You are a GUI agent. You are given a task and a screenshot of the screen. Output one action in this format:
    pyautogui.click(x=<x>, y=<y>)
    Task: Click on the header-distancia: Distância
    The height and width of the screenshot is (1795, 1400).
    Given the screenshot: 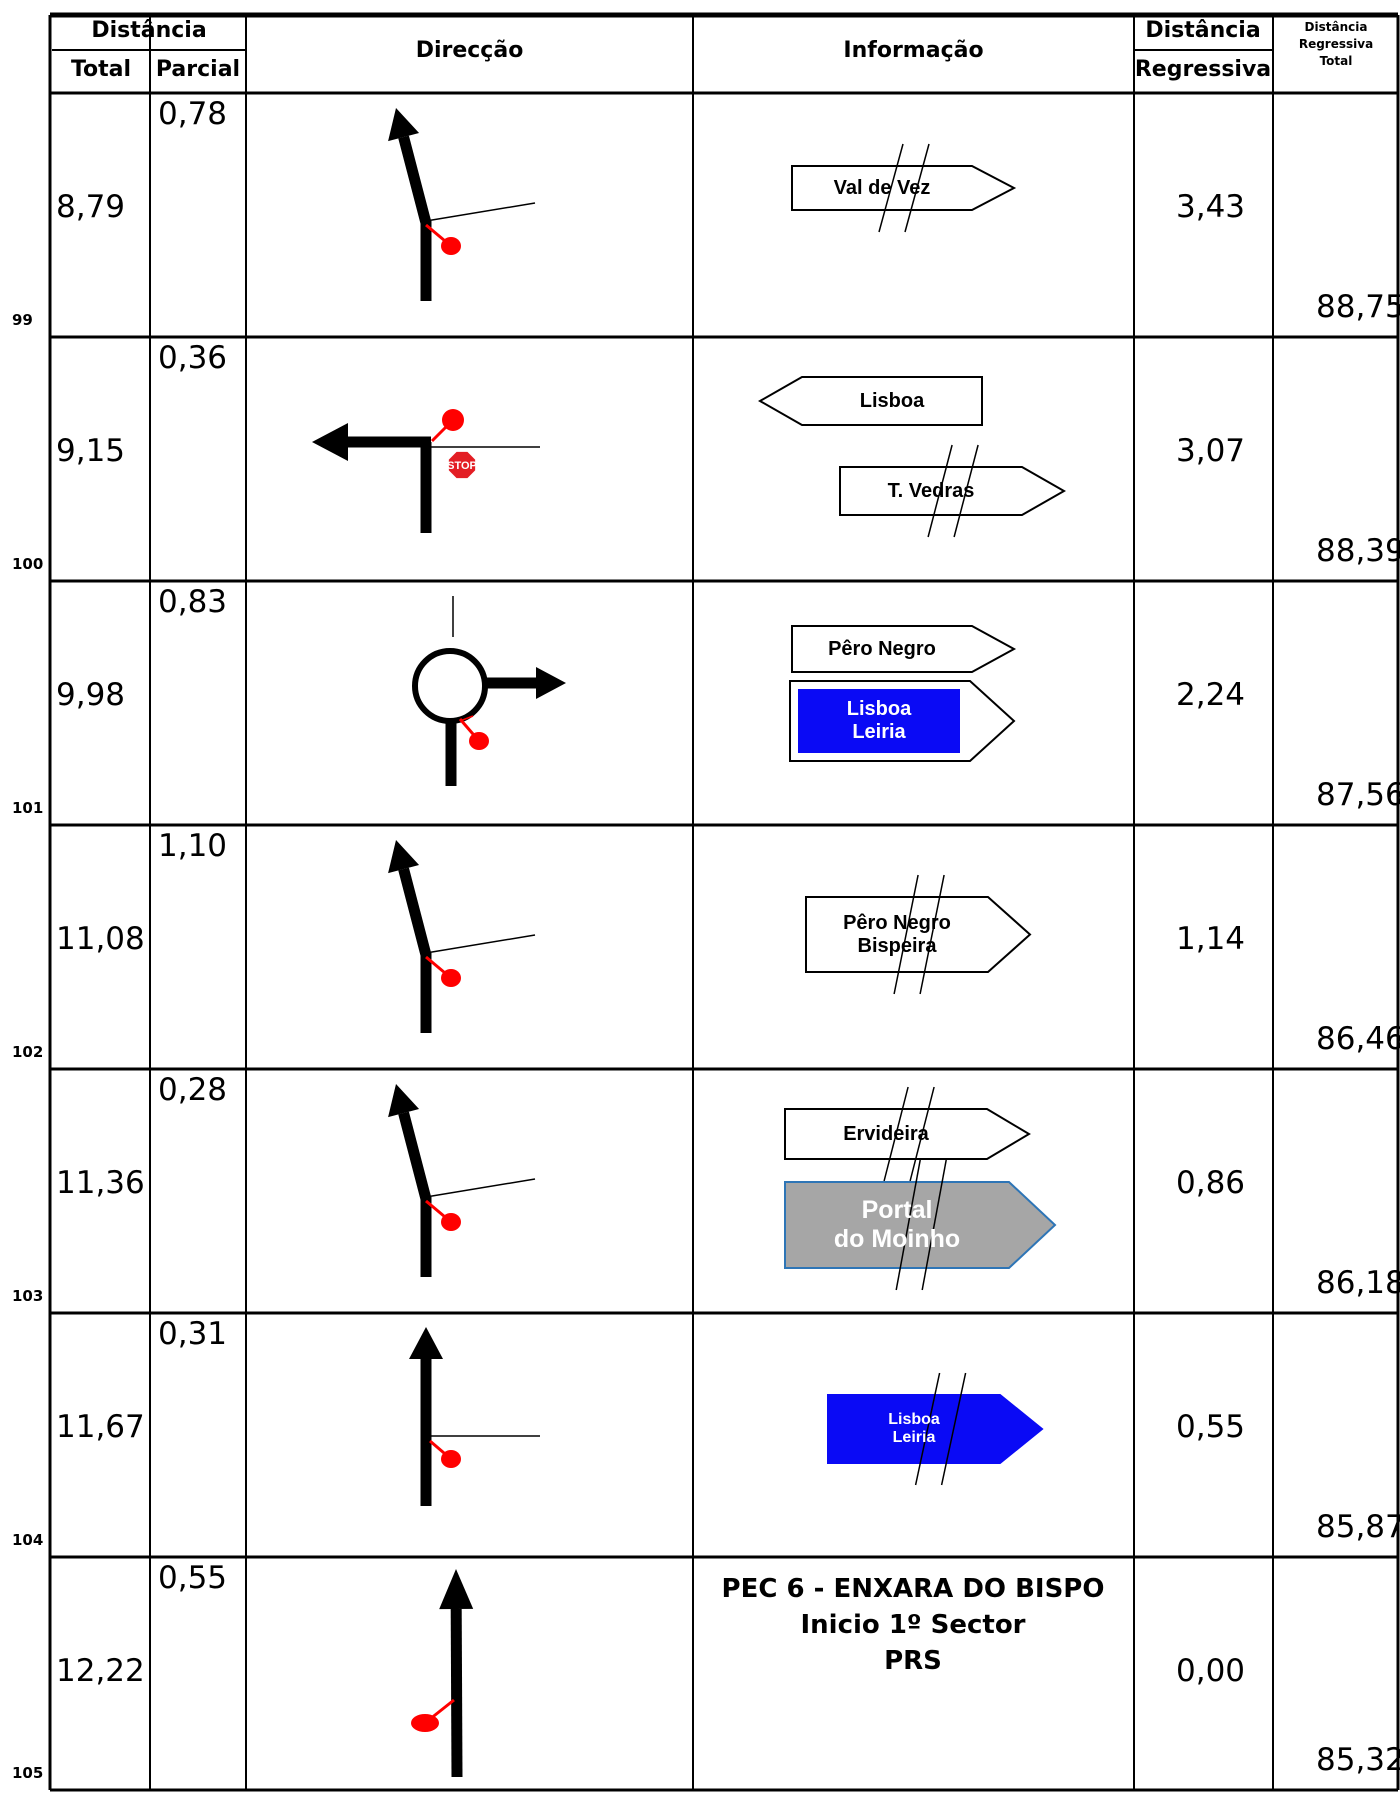 What is the action you would take?
    pyautogui.click(x=149, y=30)
    